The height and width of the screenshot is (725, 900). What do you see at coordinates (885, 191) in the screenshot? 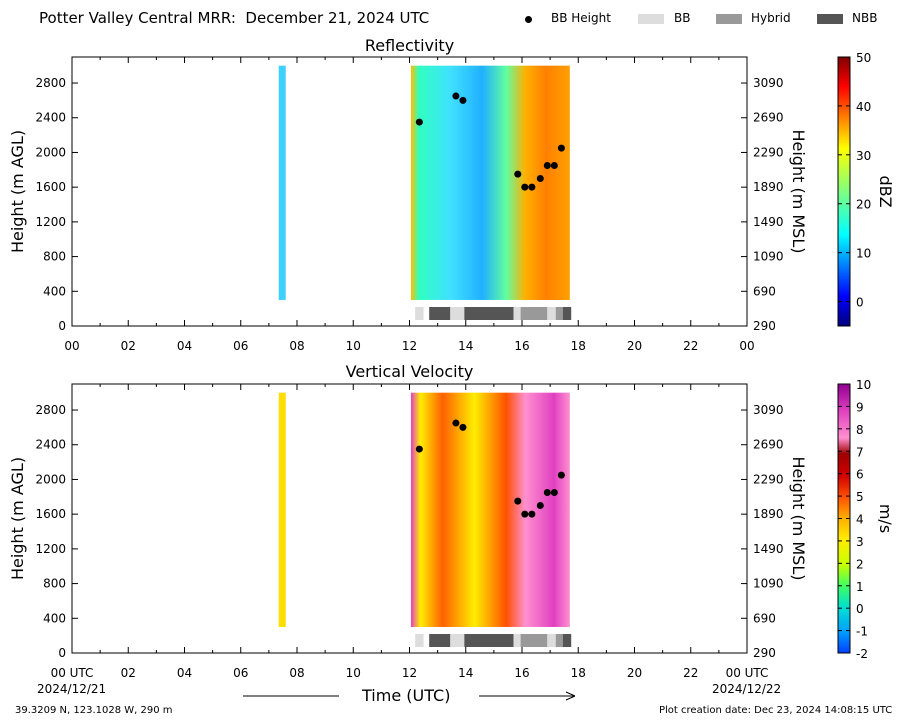
I see `colorbar-label: dBZ` at bounding box center [885, 191].